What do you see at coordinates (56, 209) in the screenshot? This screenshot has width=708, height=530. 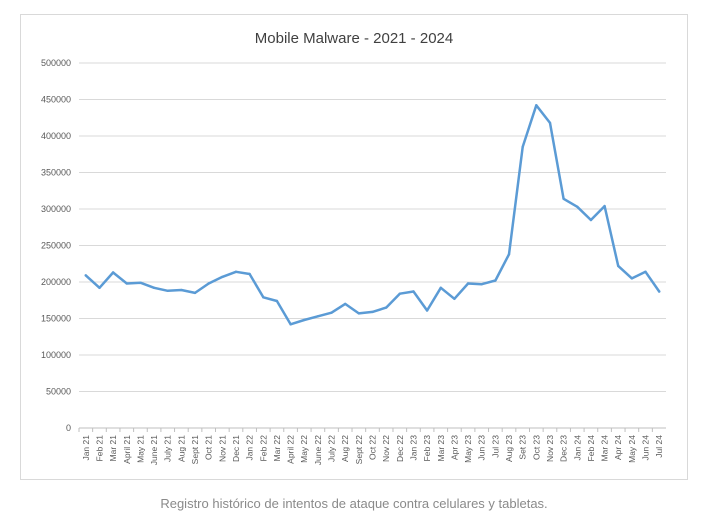 I see `y-tick-label: 300000` at bounding box center [56, 209].